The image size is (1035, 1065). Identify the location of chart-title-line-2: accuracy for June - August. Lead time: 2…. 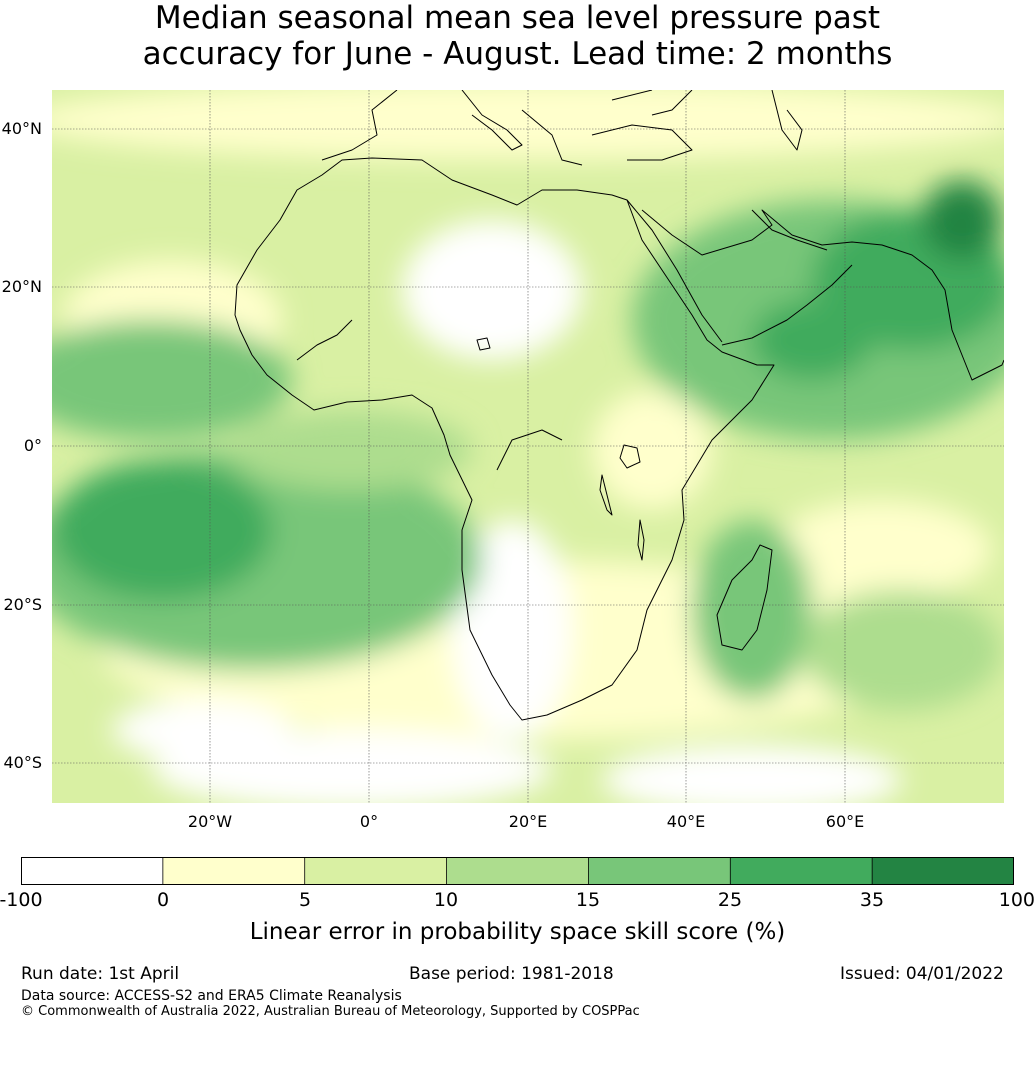
(517, 54).